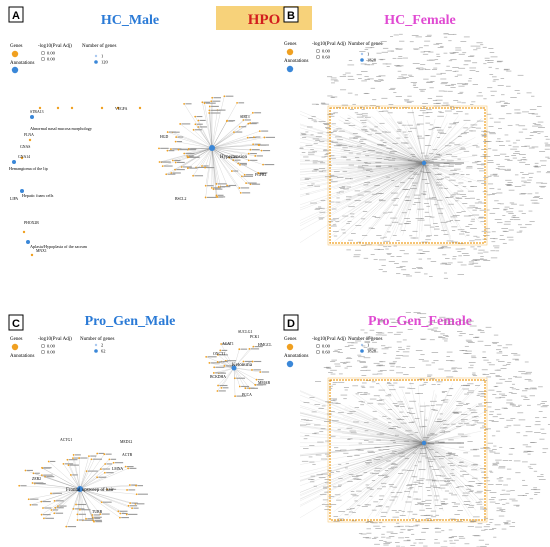  I want to click on legend-c-annotations-label: Annotations, so click(22, 356).